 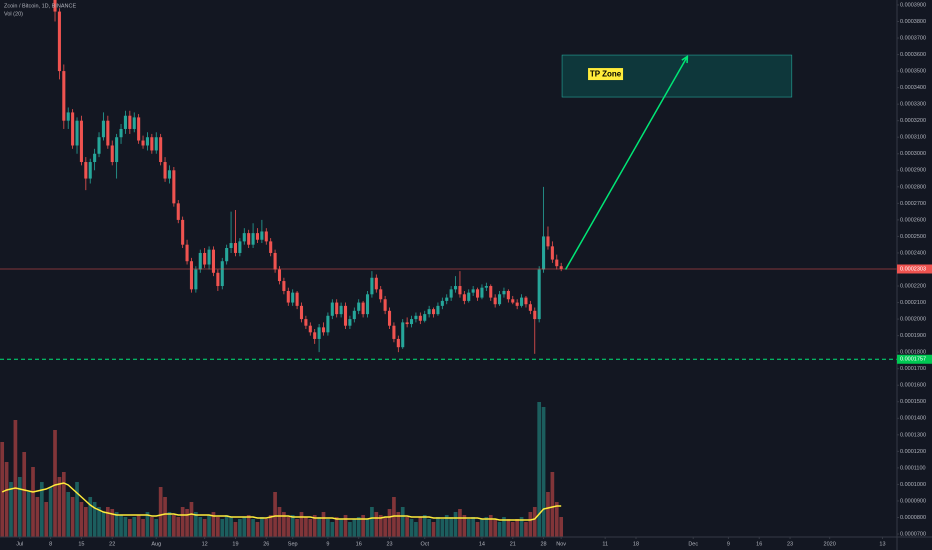 I want to click on x-tick-label: 19, so click(x=235, y=544).